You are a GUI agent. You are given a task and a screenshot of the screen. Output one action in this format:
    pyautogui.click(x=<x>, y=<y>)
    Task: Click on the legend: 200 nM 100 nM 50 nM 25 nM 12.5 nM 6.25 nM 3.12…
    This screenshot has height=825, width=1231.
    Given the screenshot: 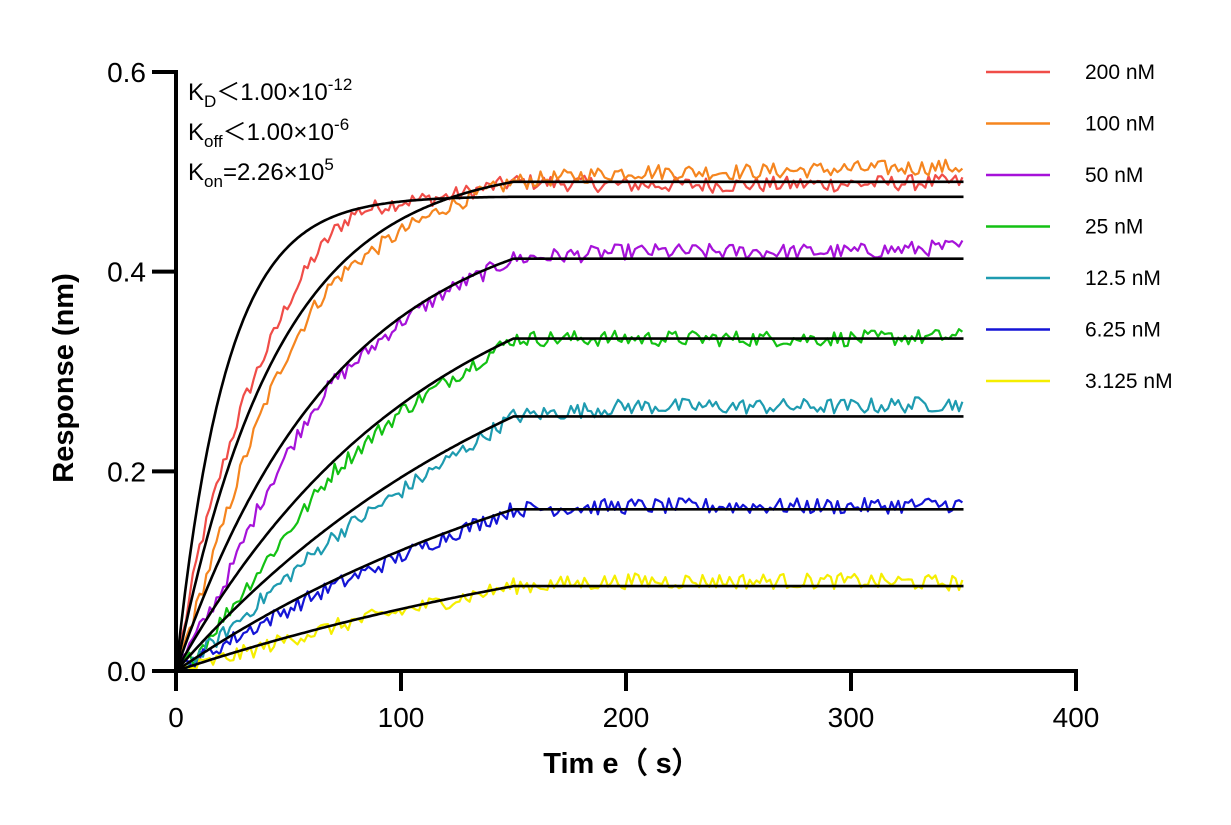 What is the action you would take?
    pyautogui.click(x=1079, y=227)
    